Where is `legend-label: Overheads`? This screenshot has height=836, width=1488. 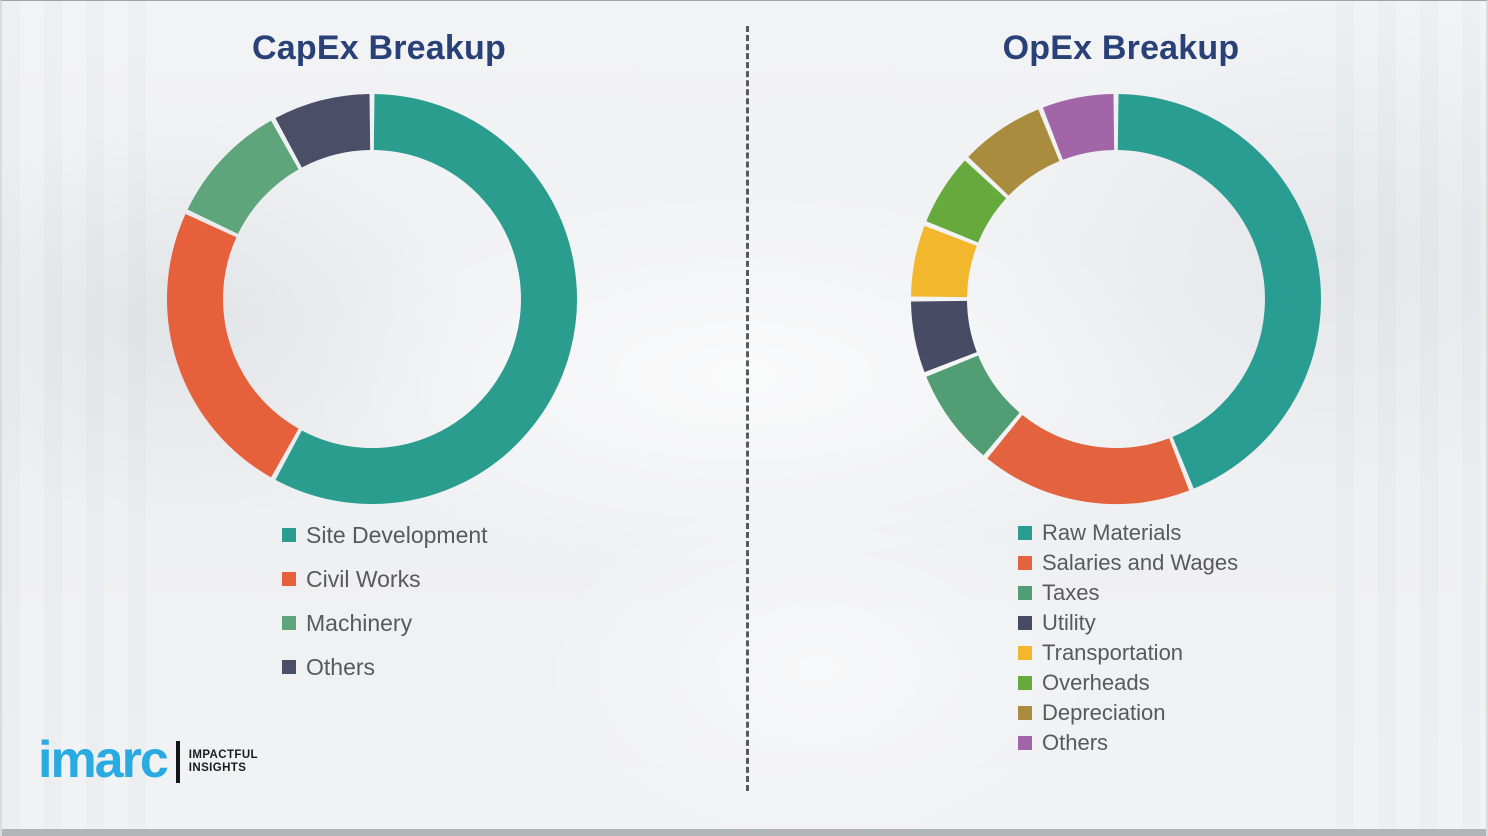
legend-label: Overheads is located at coordinates (1096, 682).